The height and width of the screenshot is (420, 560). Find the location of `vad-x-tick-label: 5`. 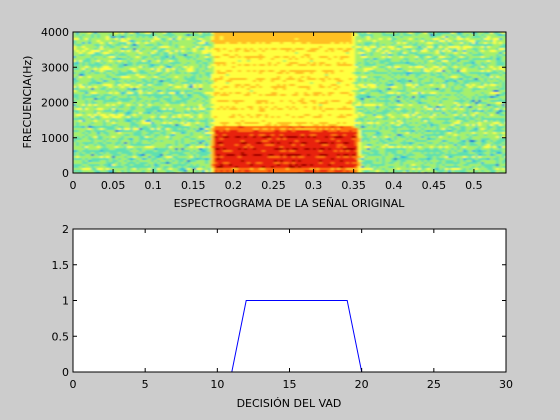

vad-x-tick-label: 5 is located at coordinates (145, 384).